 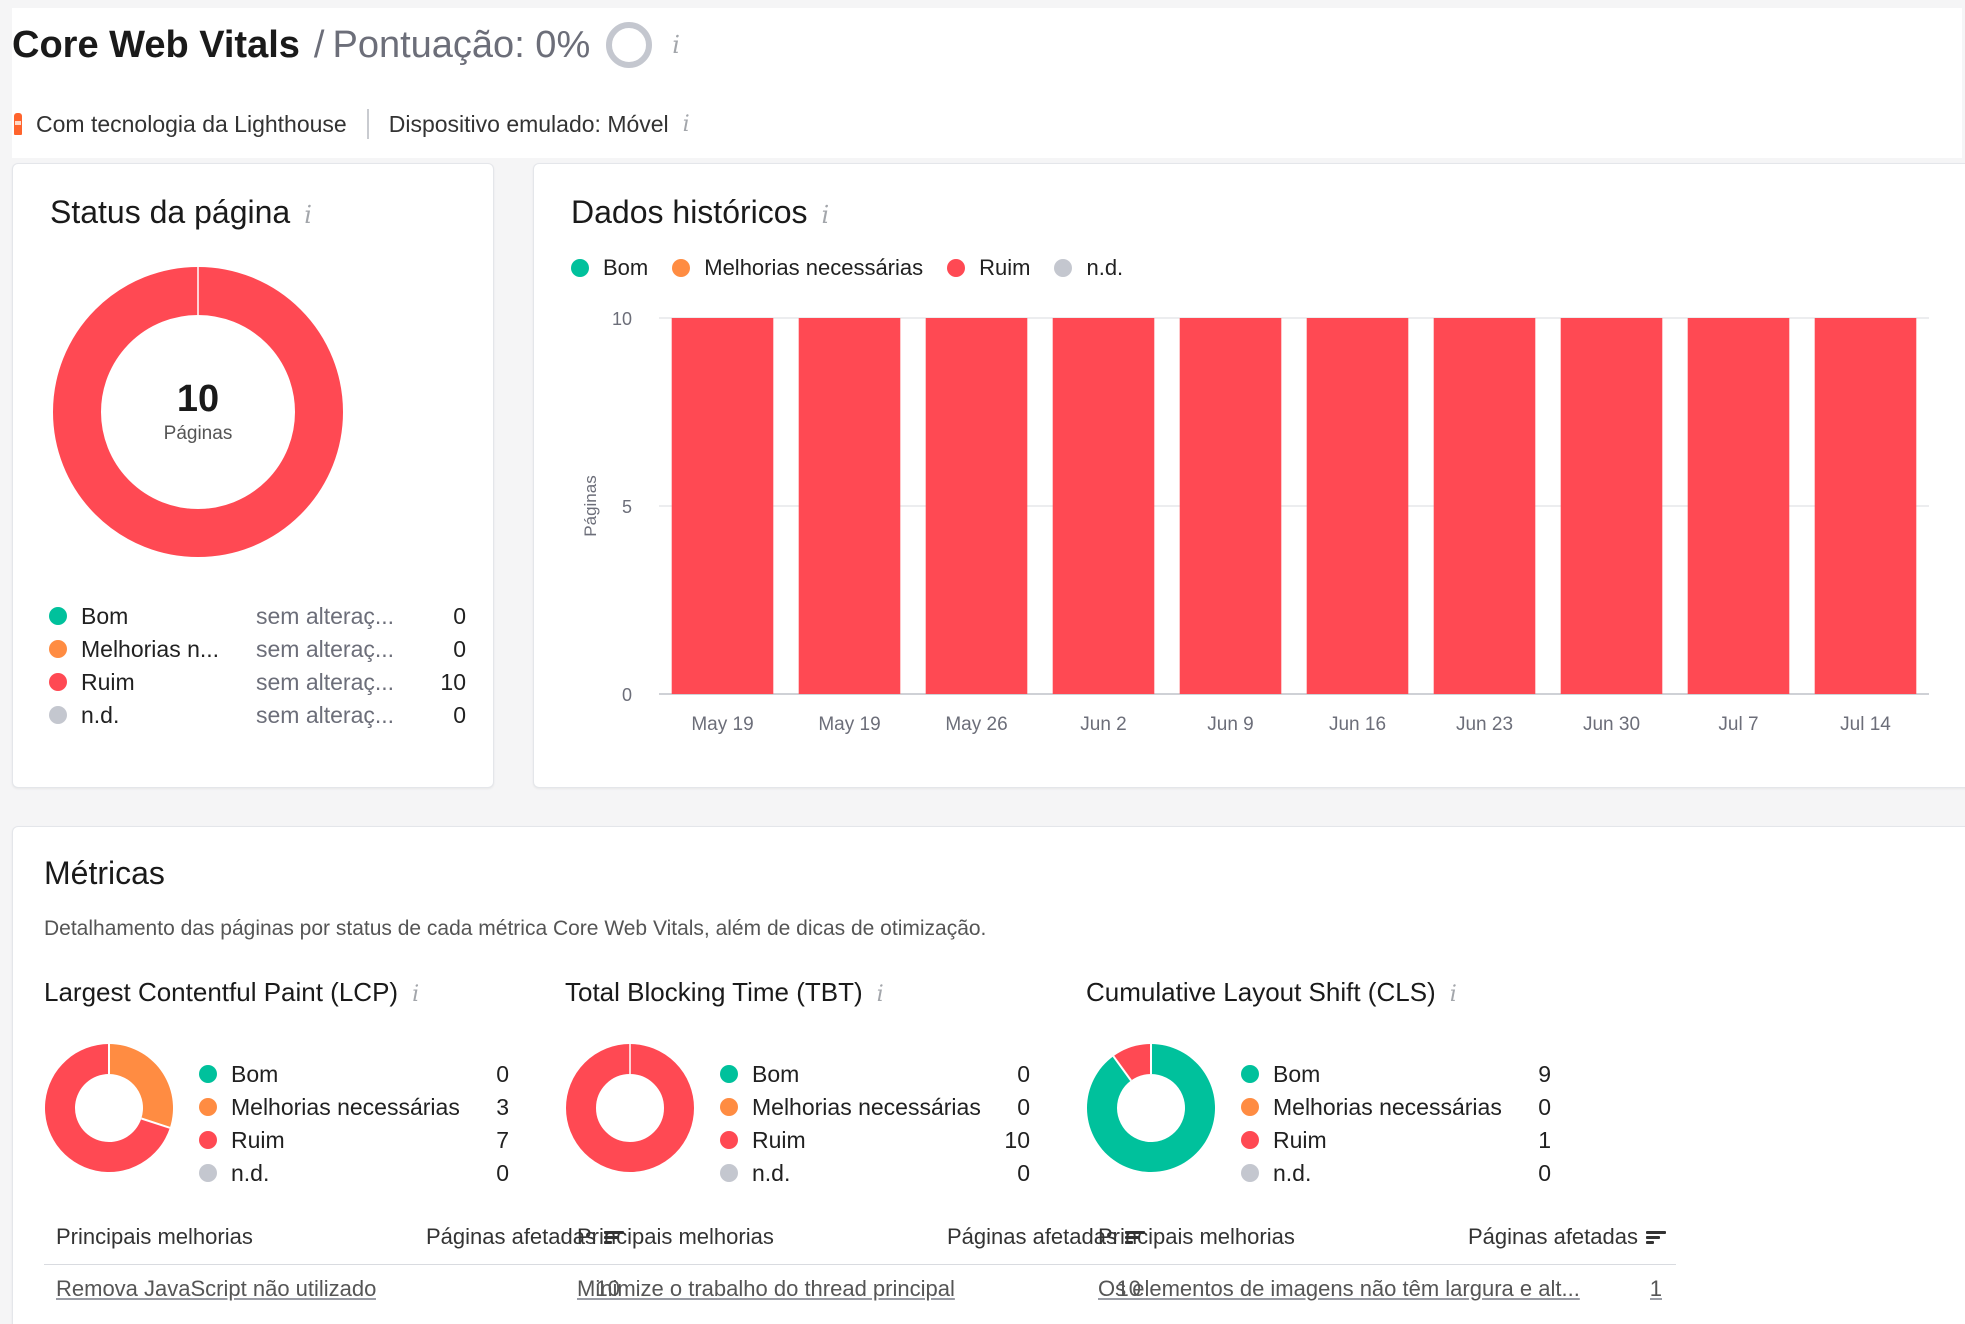 What do you see at coordinates (346, 45) in the screenshot?
I see `title-row: Core Web Vitals / Pontuação: 0% i` at bounding box center [346, 45].